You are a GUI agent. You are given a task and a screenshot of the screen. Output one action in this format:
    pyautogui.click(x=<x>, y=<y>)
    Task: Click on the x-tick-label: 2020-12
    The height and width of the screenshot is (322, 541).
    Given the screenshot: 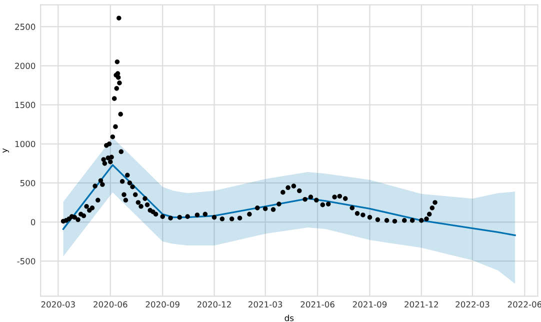 What is the action you would take?
    pyautogui.click(x=214, y=304)
    